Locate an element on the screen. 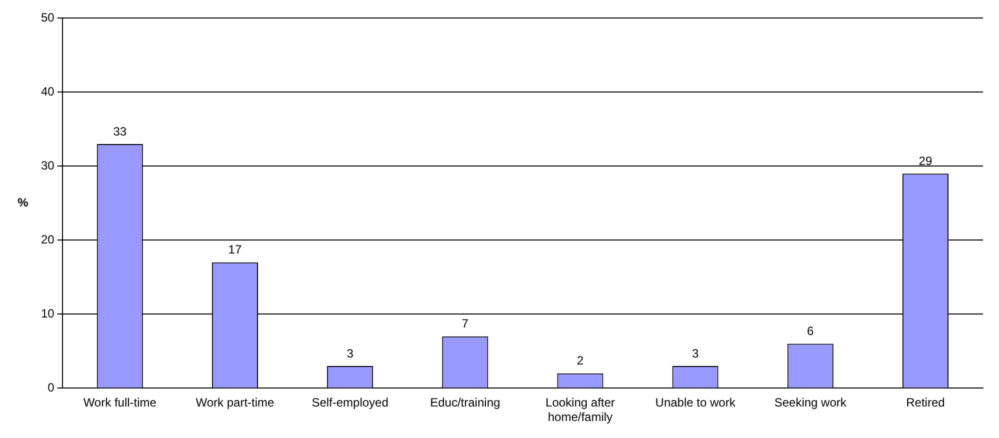 This screenshot has height=438, width=999. y-tick-label: 10 is located at coordinates (47, 313).